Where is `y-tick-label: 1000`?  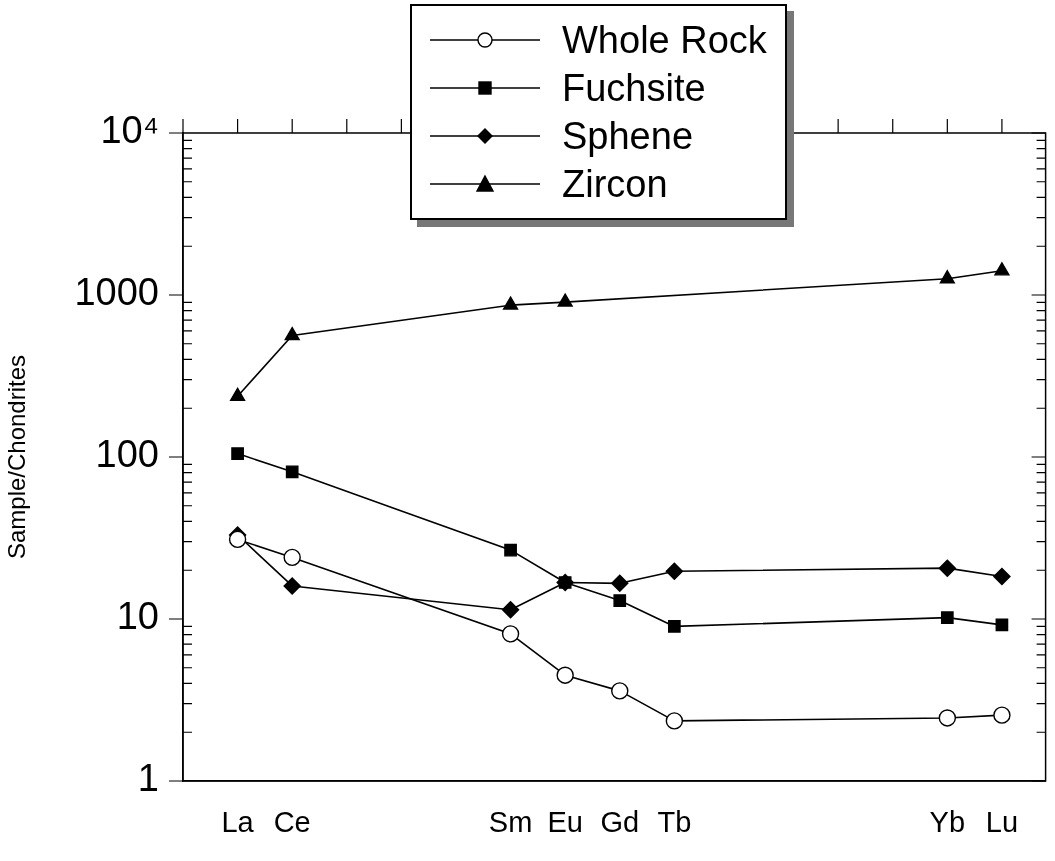 y-tick-label: 1000 is located at coordinates (116, 292).